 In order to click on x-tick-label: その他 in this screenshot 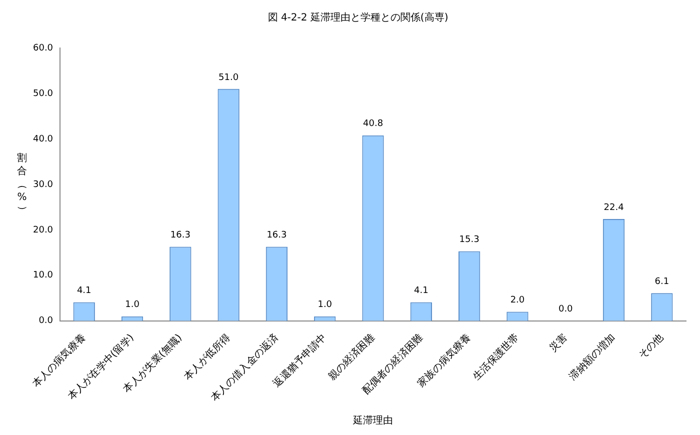, I will do `click(651, 347)`.